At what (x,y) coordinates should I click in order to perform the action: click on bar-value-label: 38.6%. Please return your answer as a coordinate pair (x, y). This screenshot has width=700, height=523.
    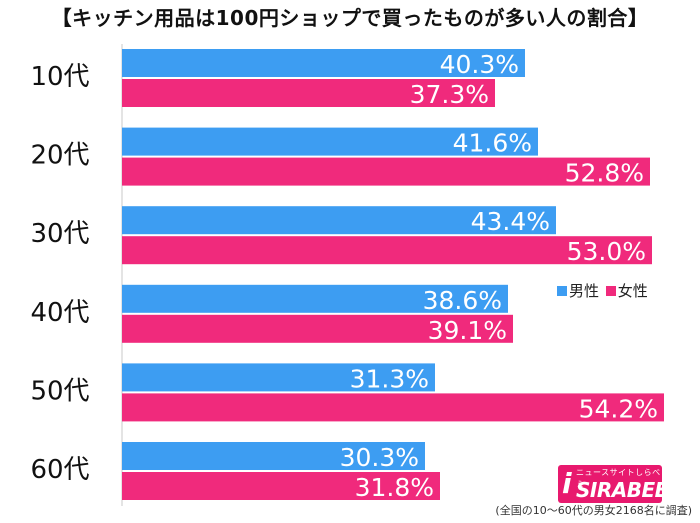
    Looking at the image, I should click on (462, 300).